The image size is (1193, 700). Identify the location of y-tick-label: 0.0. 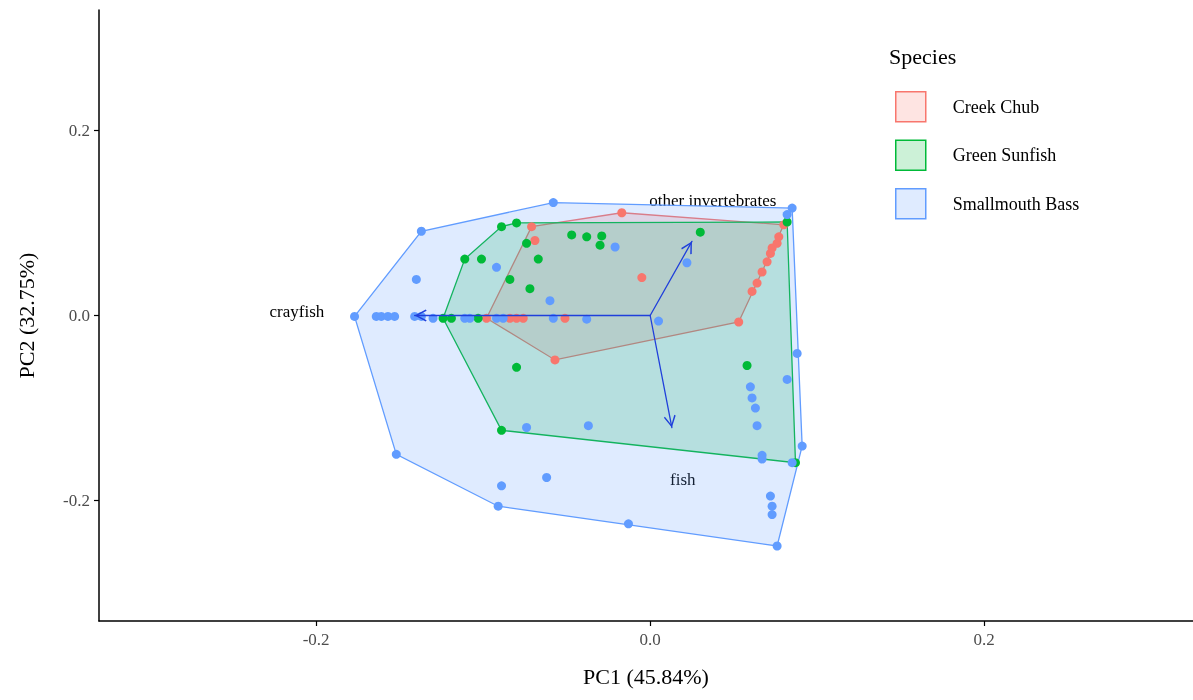
(79, 315).